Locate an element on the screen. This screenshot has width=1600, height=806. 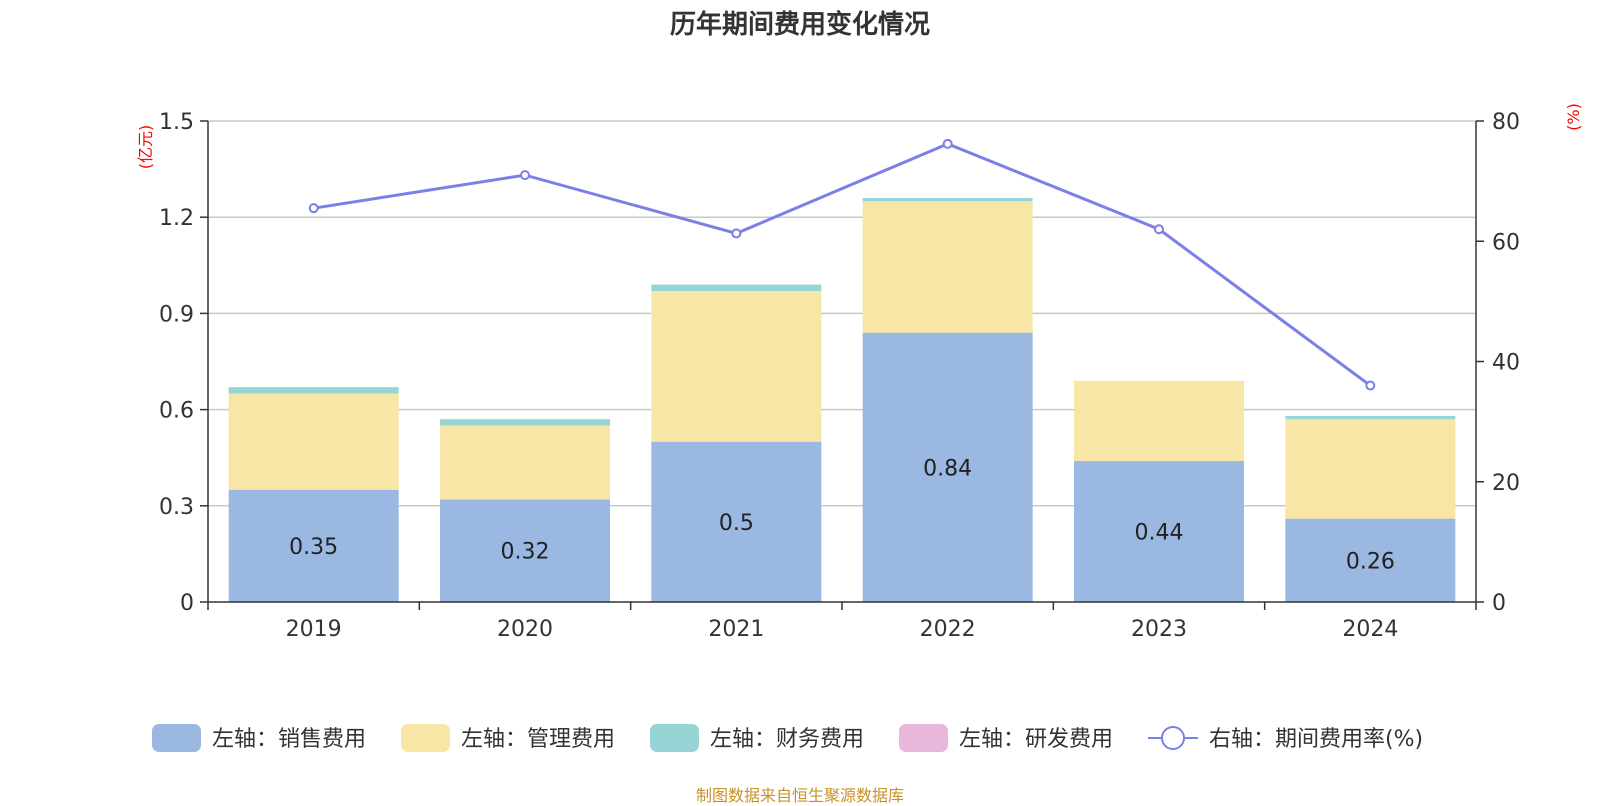
left-axis-tick-label: 1.5 is located at coordinates (176, 122).